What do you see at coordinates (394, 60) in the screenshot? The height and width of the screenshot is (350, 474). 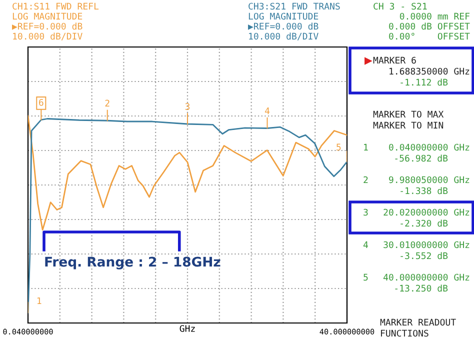 I see `text: MARKER 6` at bounding box center [394, 60].